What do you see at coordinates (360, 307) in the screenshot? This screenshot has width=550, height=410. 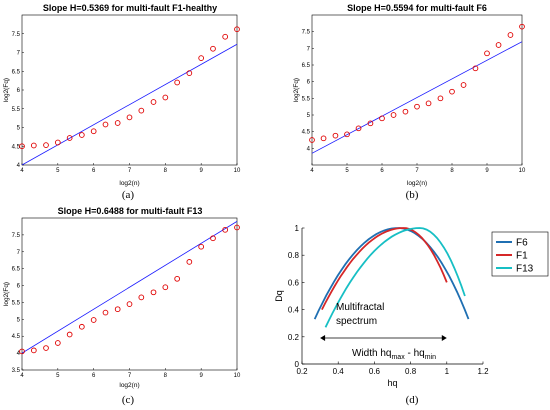 I see `spectrum-label-line1: Multifractal` at bounding box center [360, 307].